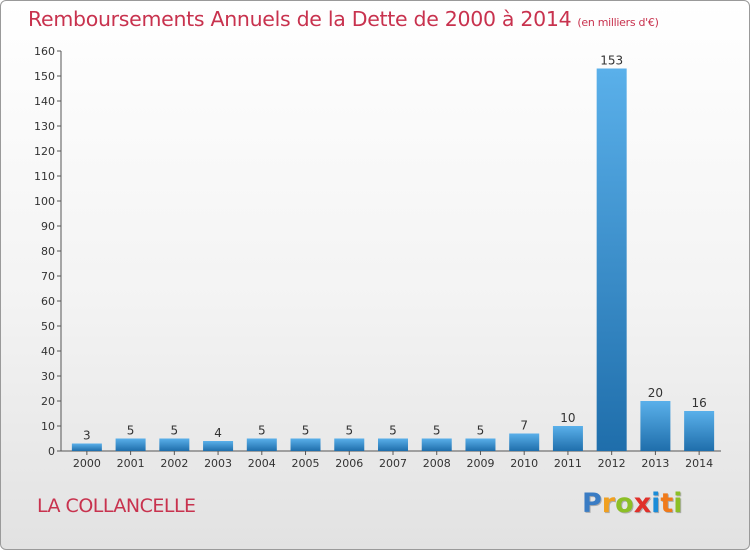 The height and width of the screenshot is (550, 750). Describe the element at coordinates (87, 463) in the screenshot. I see `x-tick-label: 2000` at that location.